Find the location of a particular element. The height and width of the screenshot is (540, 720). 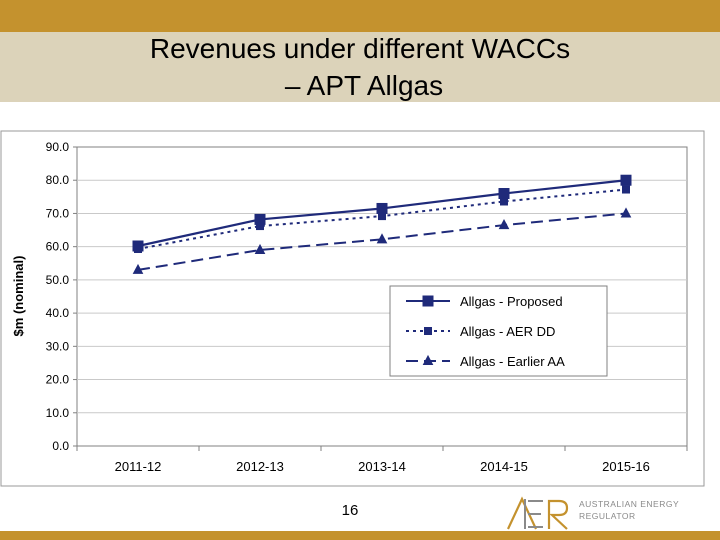

logo-name-line-1: AUSTRALIAN ENERGY is located at coordinates (629, 504).